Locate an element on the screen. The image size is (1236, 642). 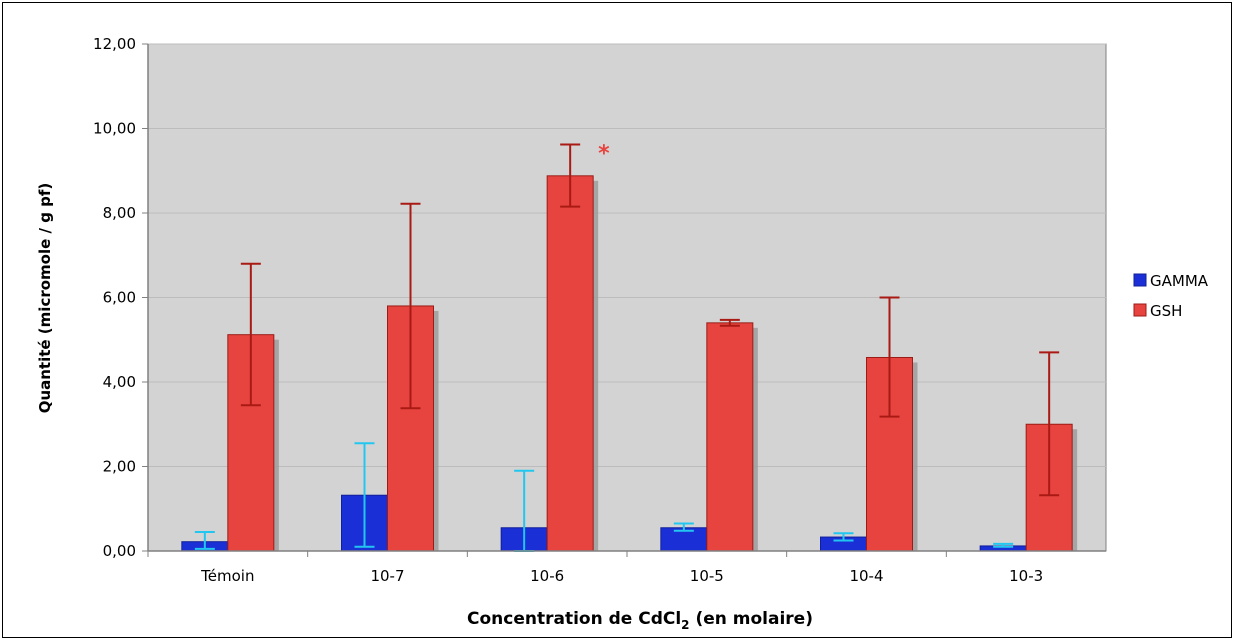
legend-swatch-gamma is located at coordinates (1140, 280).